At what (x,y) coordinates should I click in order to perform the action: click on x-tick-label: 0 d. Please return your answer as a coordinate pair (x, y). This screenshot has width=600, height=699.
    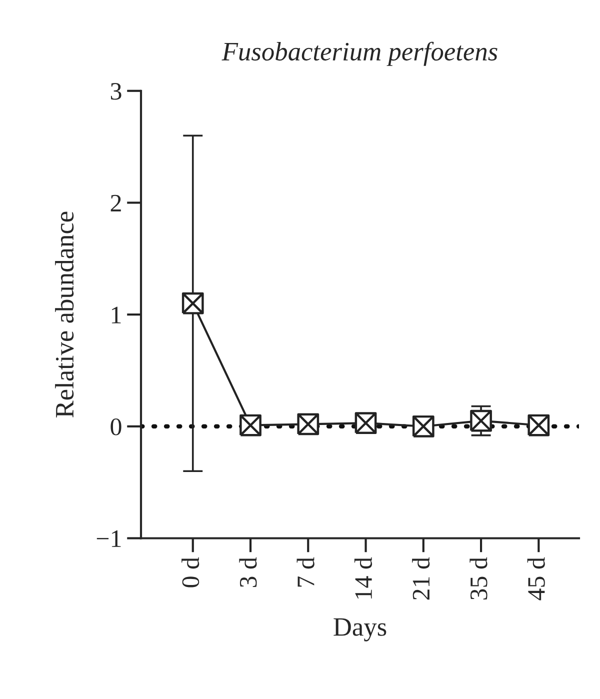
    Looking at the image, I should click on (191, 572).